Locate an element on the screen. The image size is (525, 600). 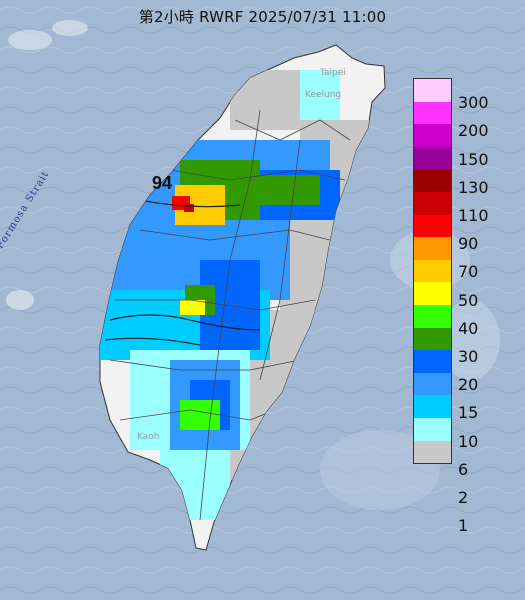
rainfall-legend-colorbar is located at coordinates (432, 271).